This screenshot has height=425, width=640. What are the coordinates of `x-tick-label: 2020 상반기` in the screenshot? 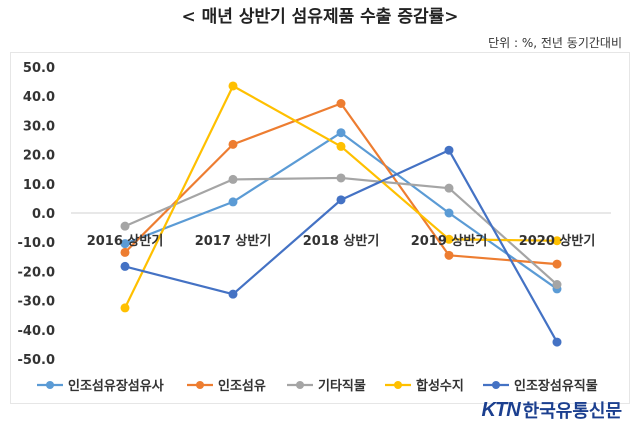 It's located at (557, 241).